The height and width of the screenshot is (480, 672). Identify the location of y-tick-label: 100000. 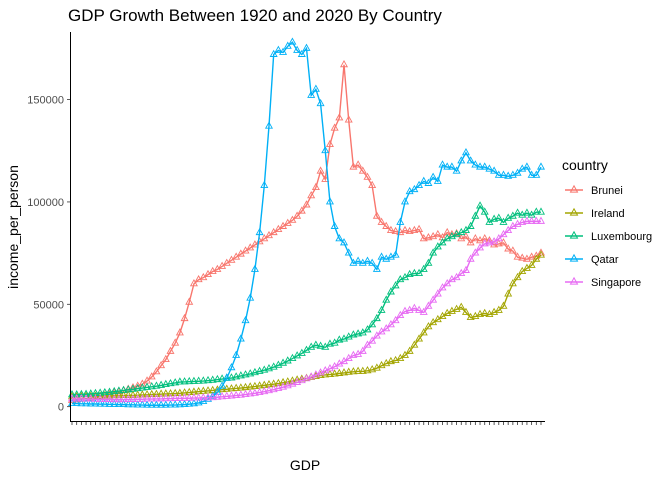
(45, 203).